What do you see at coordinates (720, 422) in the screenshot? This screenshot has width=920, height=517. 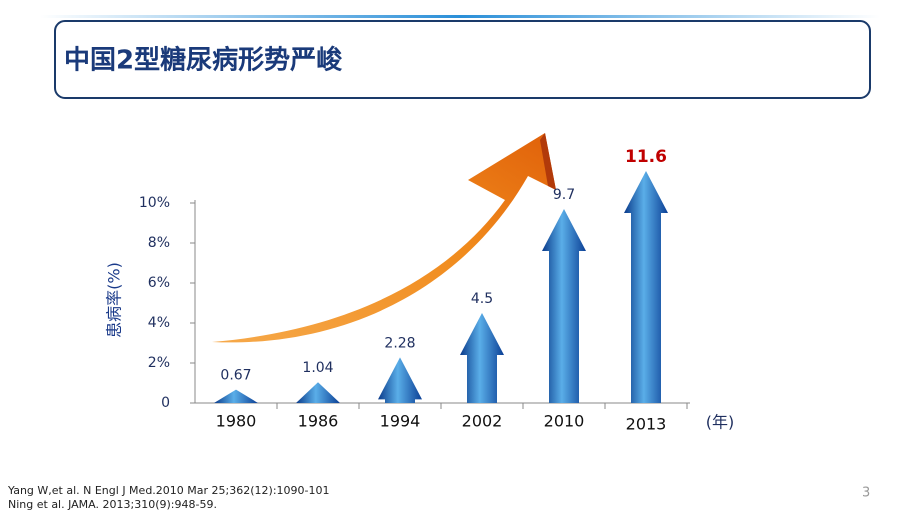 I see `x-axis-label: (年)` at bounding box center [720, 422].